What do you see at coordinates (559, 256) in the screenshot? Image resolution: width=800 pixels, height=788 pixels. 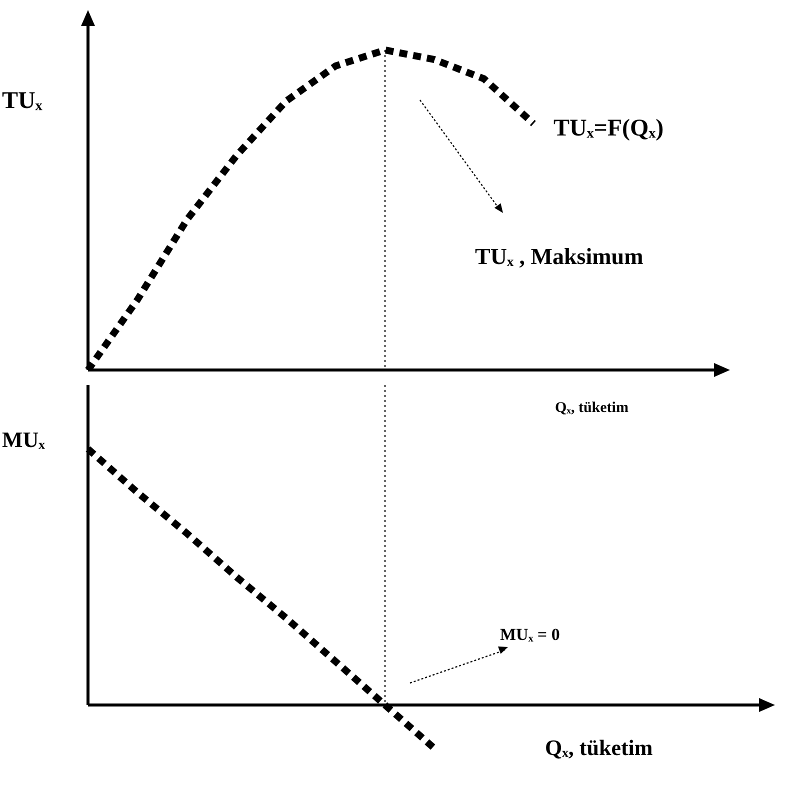 I see `annotation: TUₓ , Maksimum` at bounding box center [559, 256].